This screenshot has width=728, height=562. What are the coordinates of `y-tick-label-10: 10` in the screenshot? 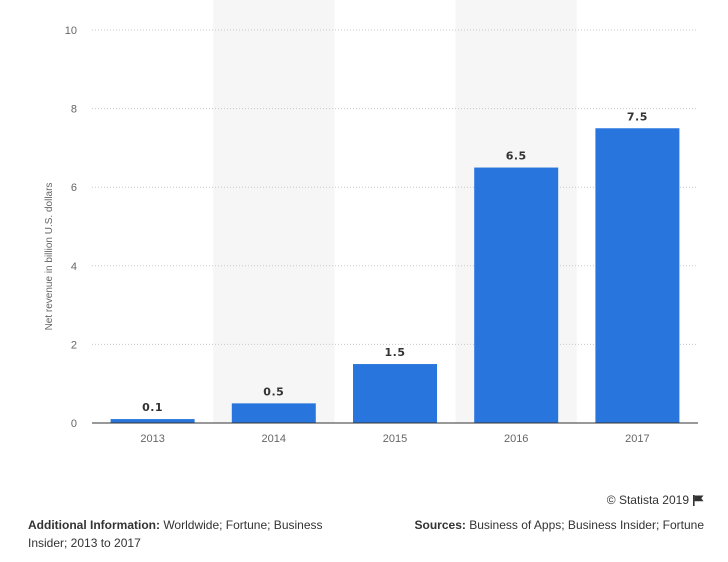 It's located at (71, 31).